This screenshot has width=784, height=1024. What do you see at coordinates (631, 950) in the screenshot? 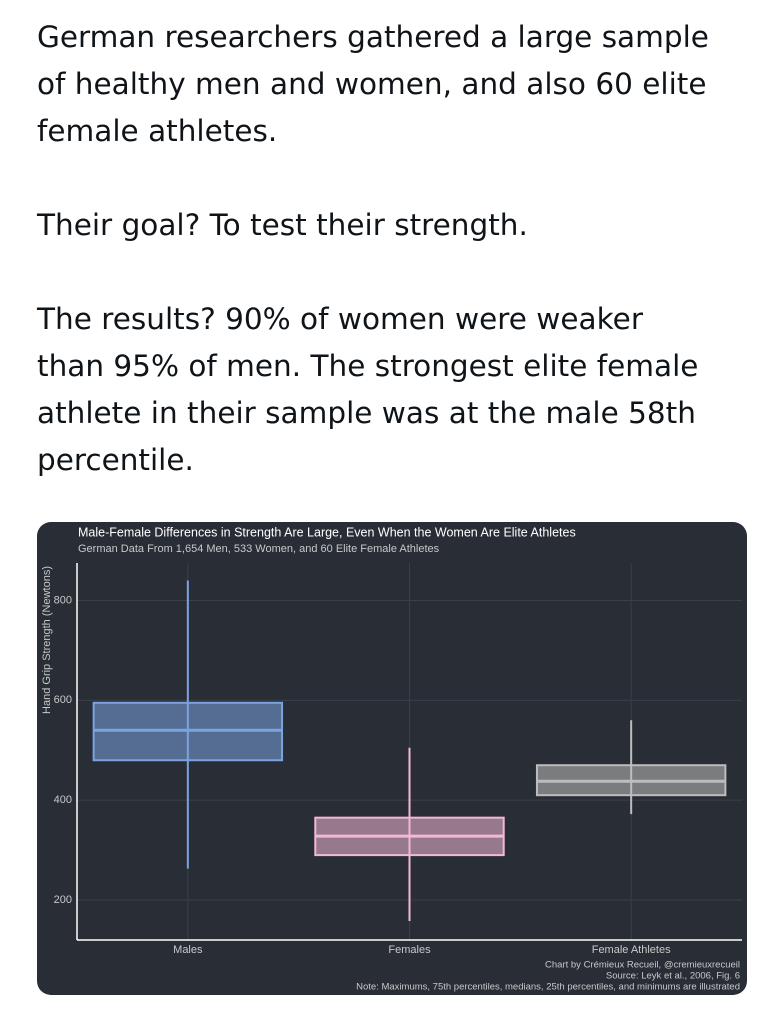
I see `x-tick-label: Female Athletes` at bounding box center [631, 950].